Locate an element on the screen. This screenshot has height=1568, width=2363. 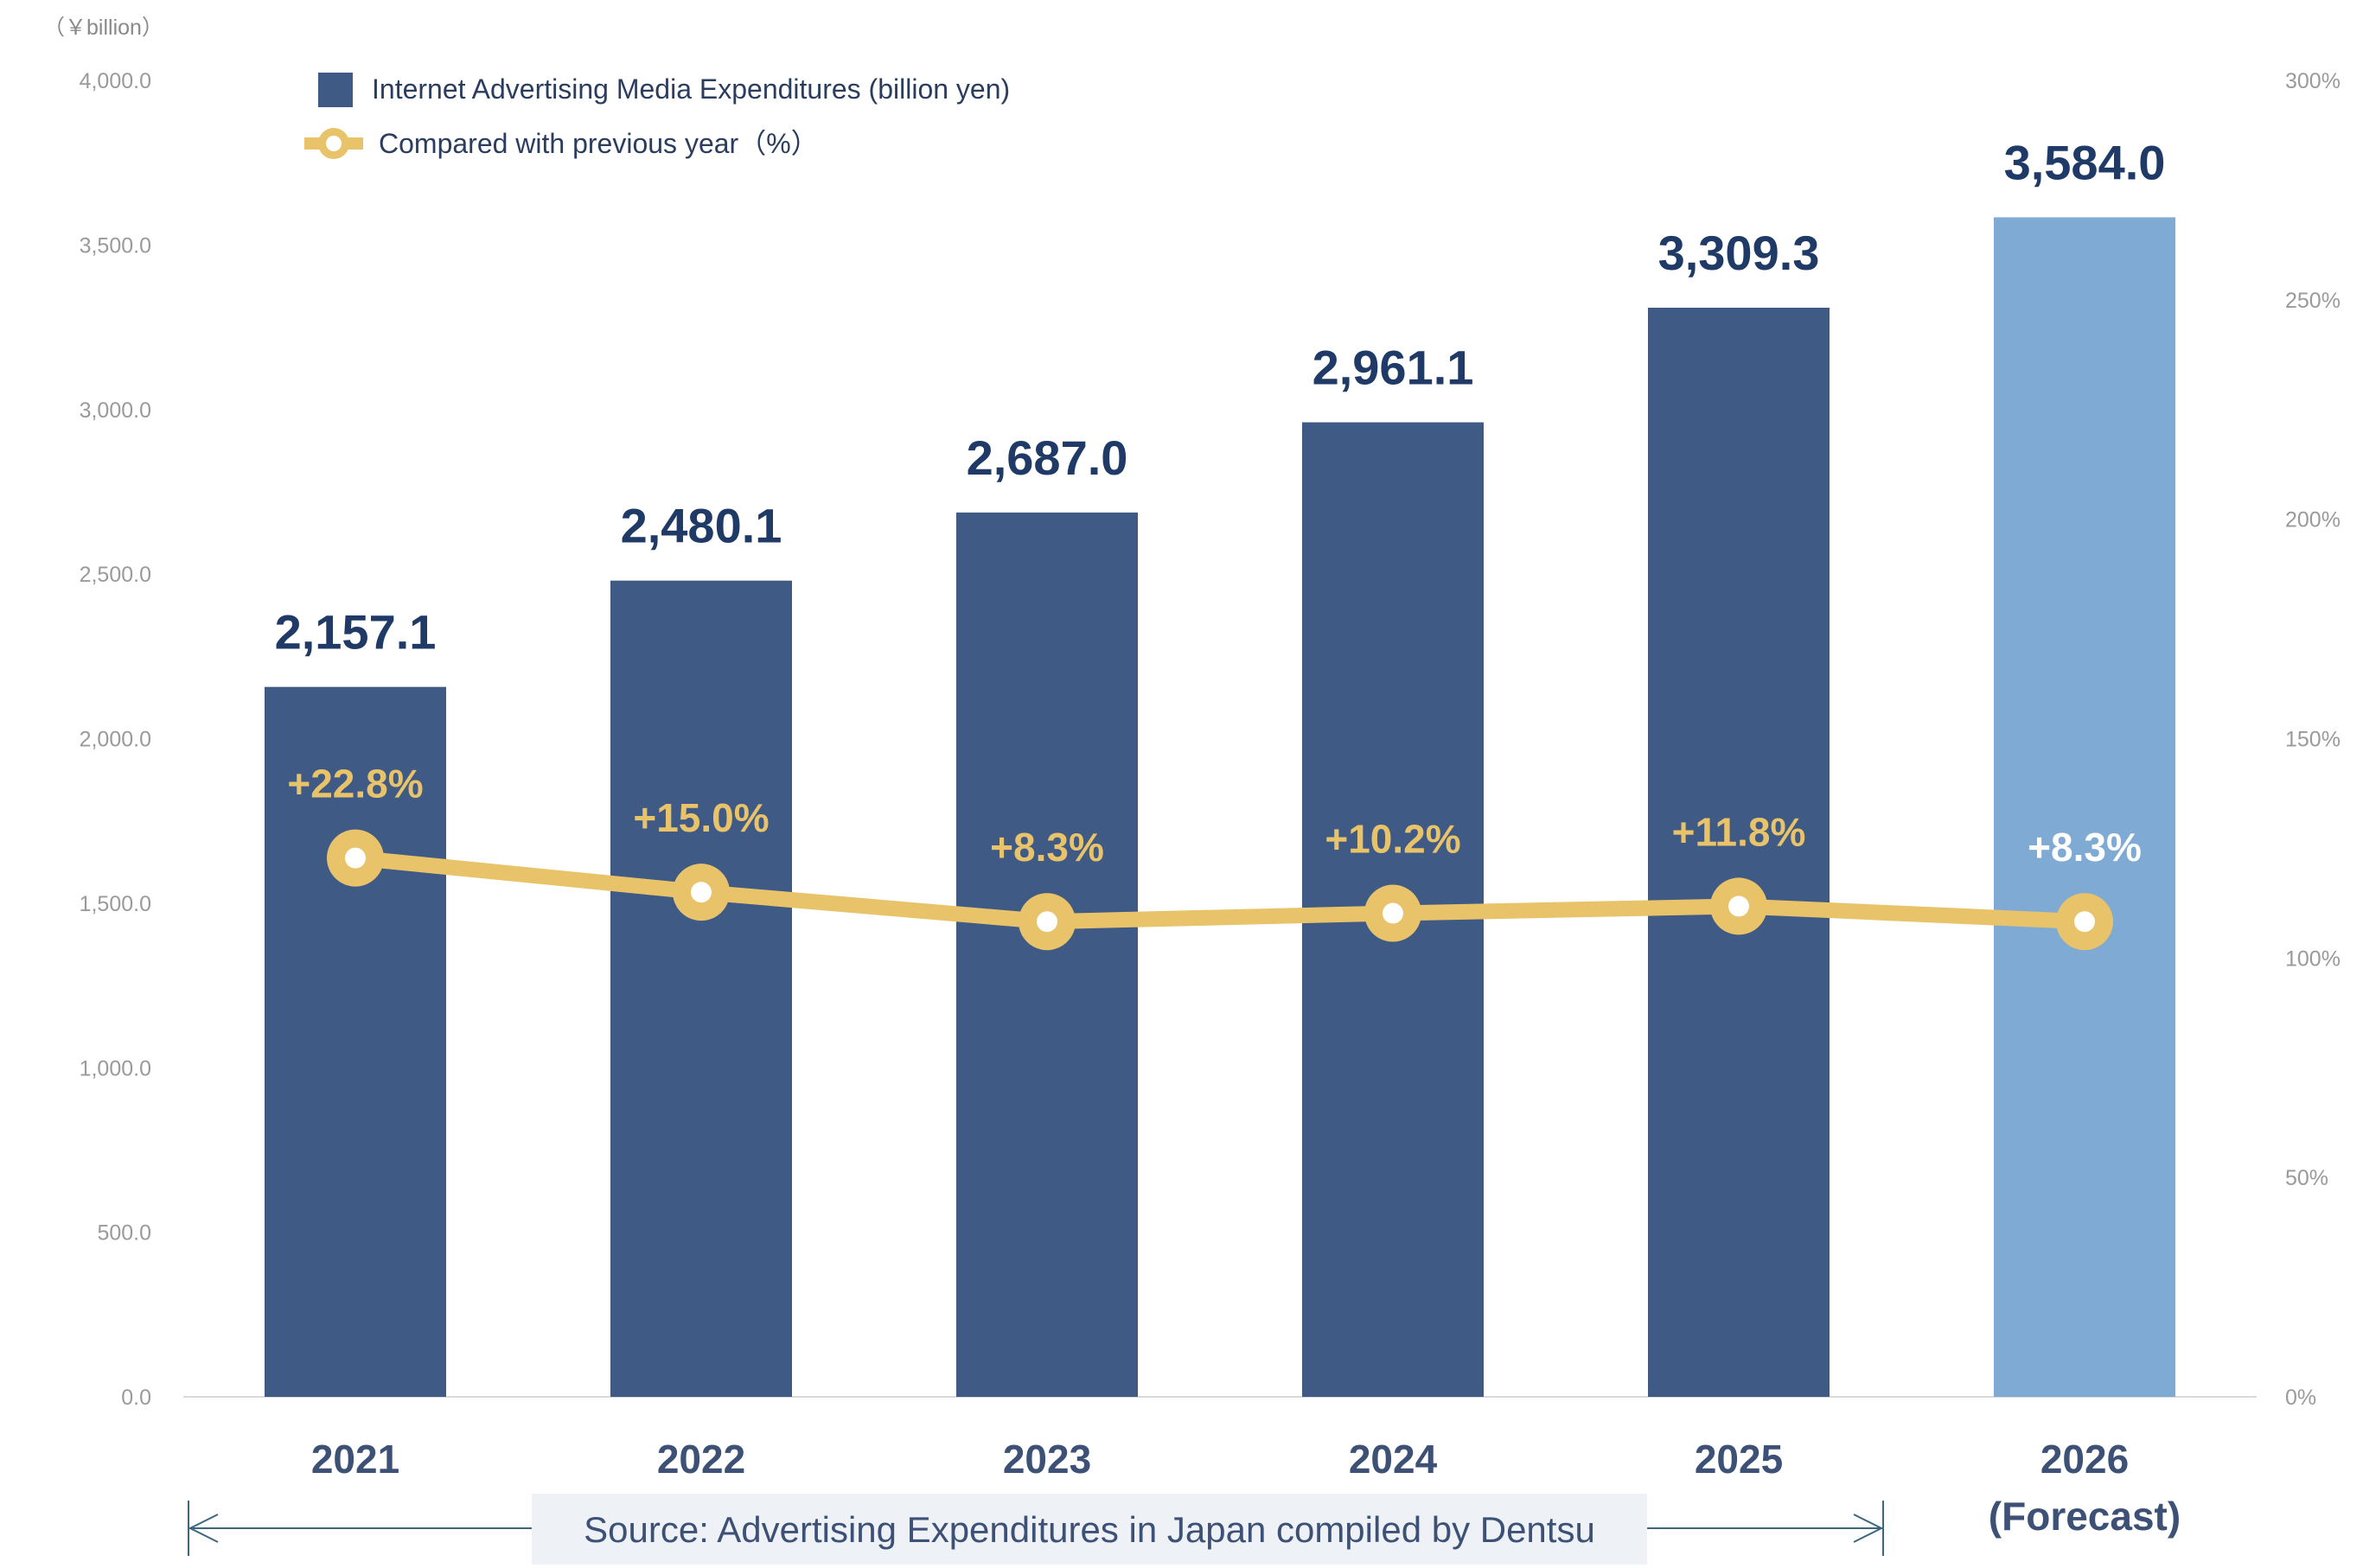
bar-value-label: 3,309.3 is located at coordinates (1739, 253).